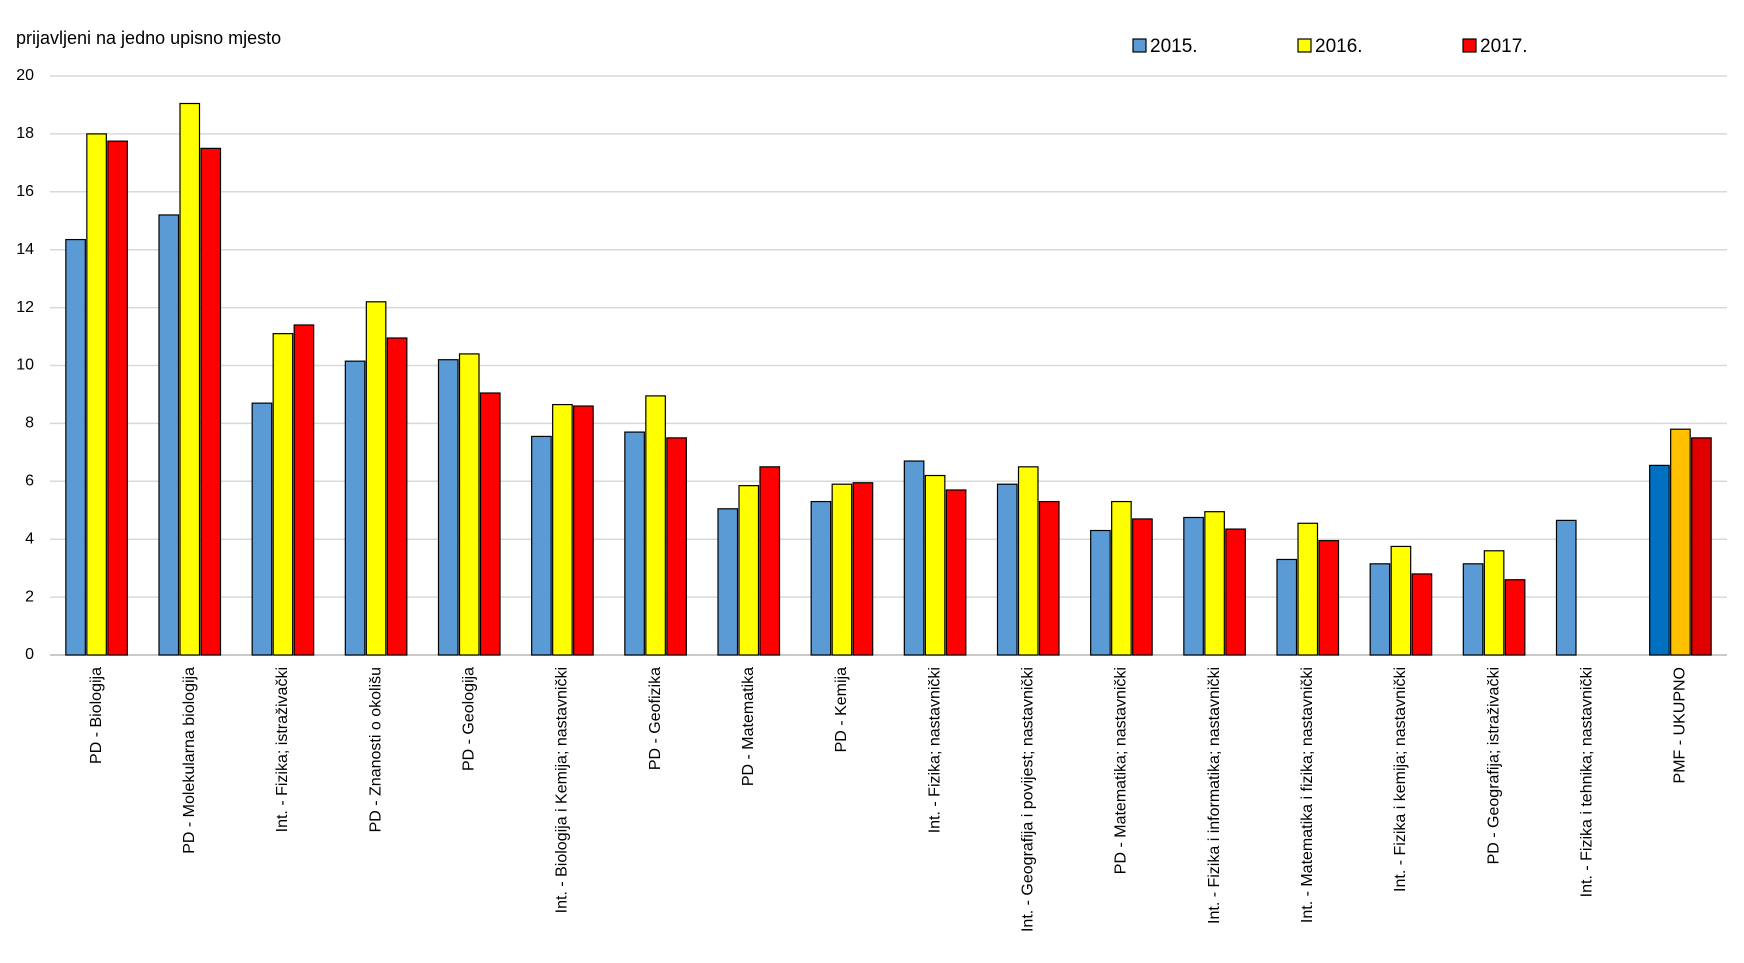 This screenshot has width=1744, height=963. Describe the element at coordinates (29, 481) in the screenshot. I see `y-tick-label: 6` at that location.